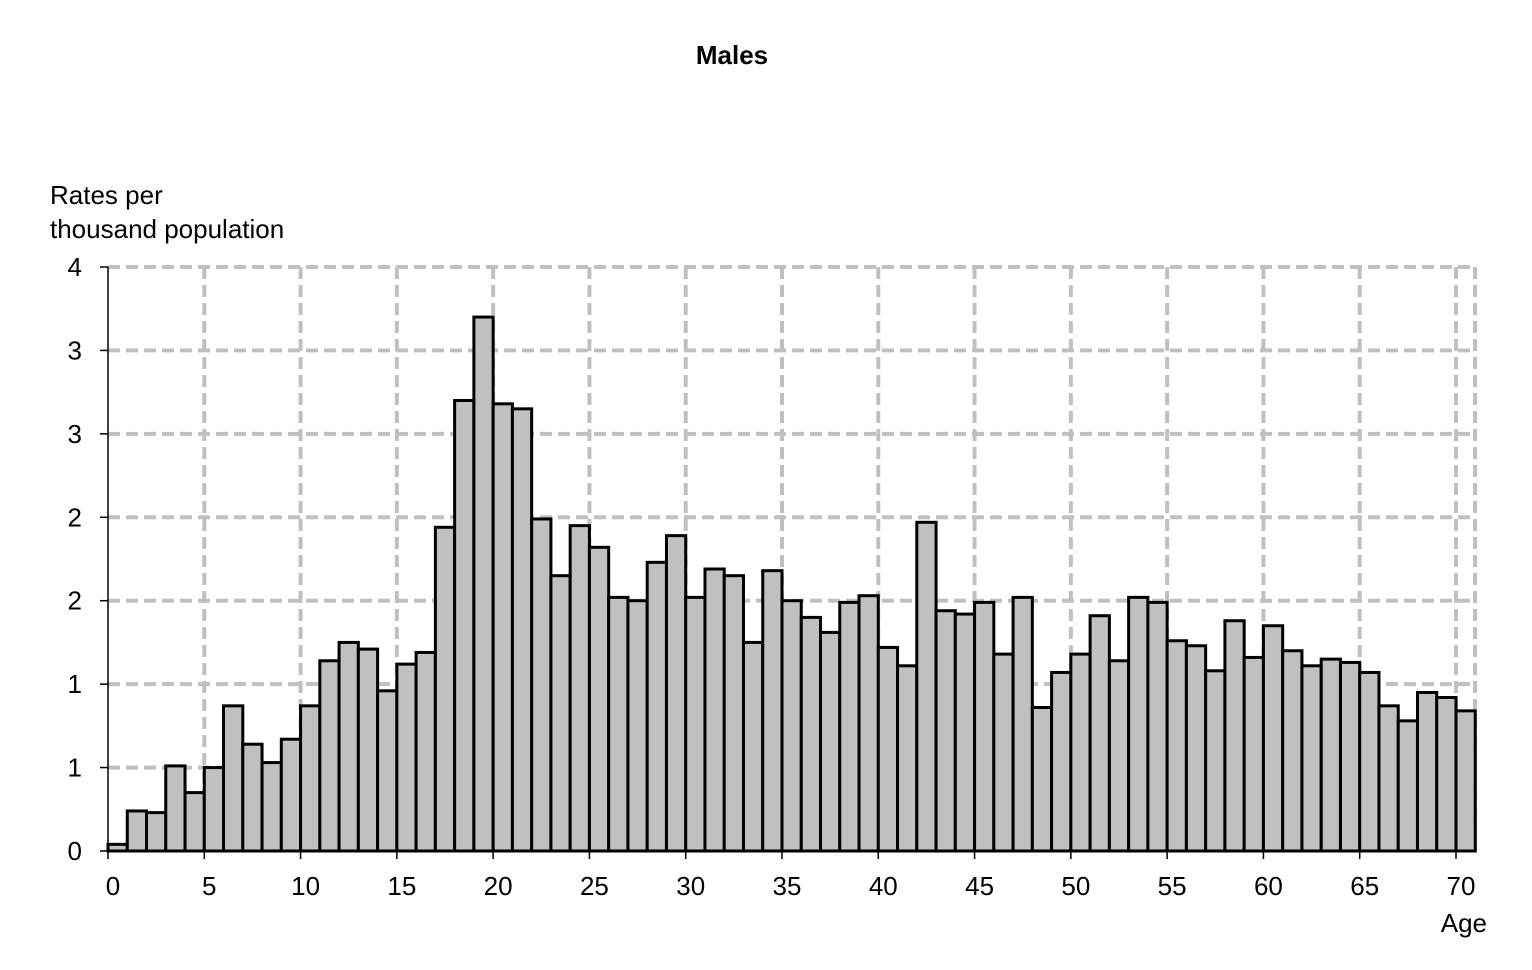 This screenshot has height=970, width=1532. What do you see at coordinates (594, 886) in the screenshot?
I see `x-tick-label: 25` at bounding box center [594, 886].